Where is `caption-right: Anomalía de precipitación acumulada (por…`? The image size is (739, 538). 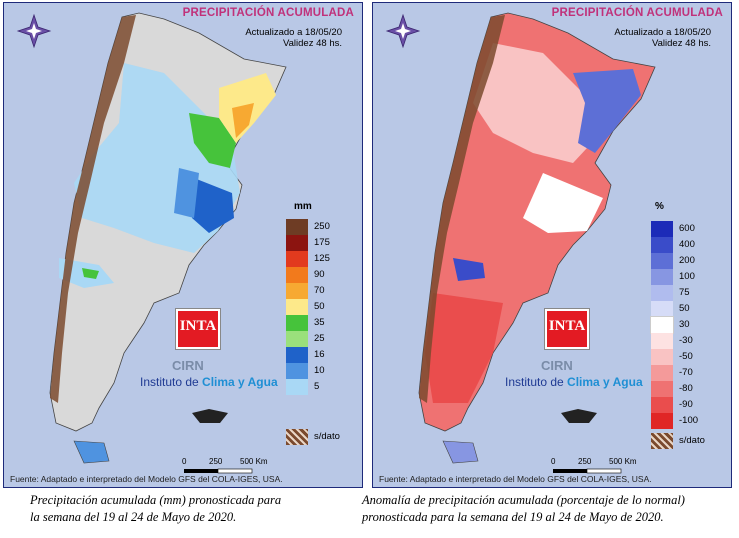 caption-right: Anomalía de precipitación acumulada (por… is located at coordinates (523, 509).